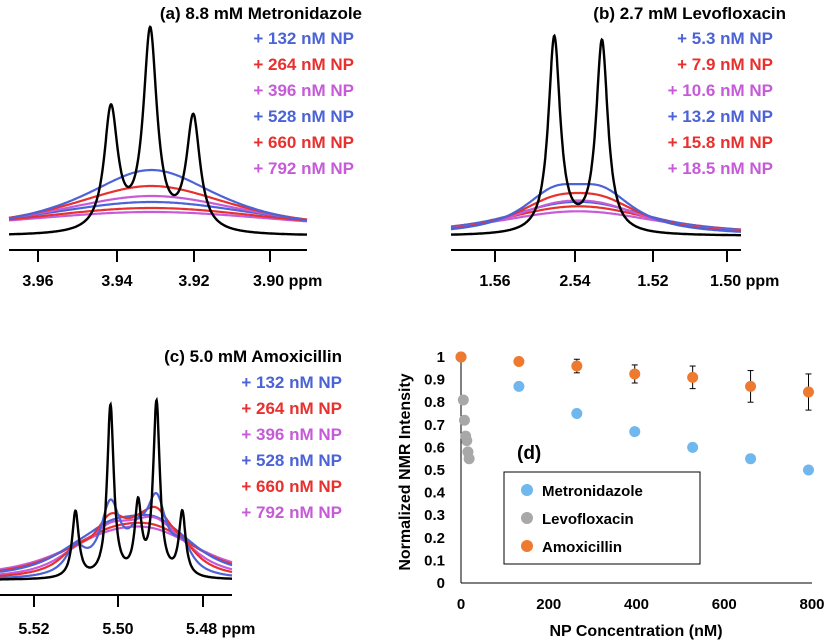 The image size is (827, 642). Describe the element at coordinates (116, 281) in the screenshot. I see `x-tick-label: 3.94` at that location.